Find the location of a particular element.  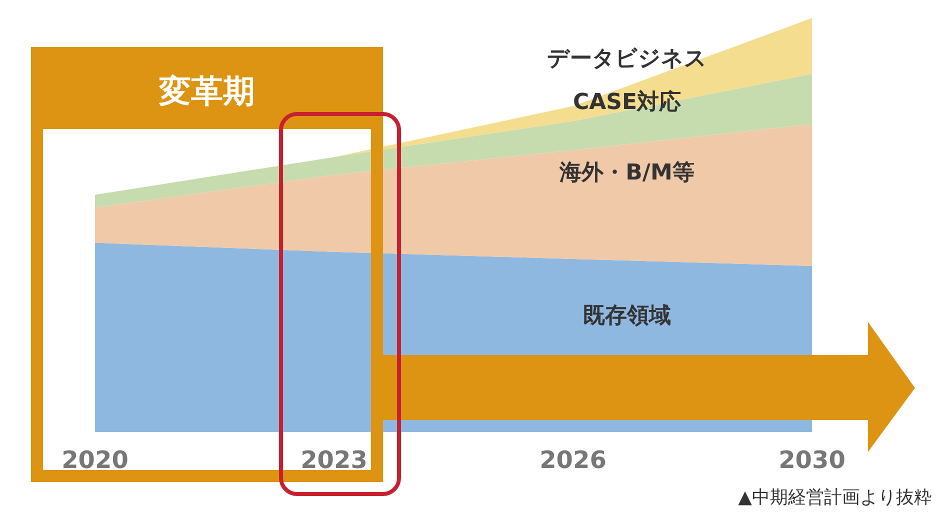

x-tick-label: 2023 is located at coordinates (334, 460).